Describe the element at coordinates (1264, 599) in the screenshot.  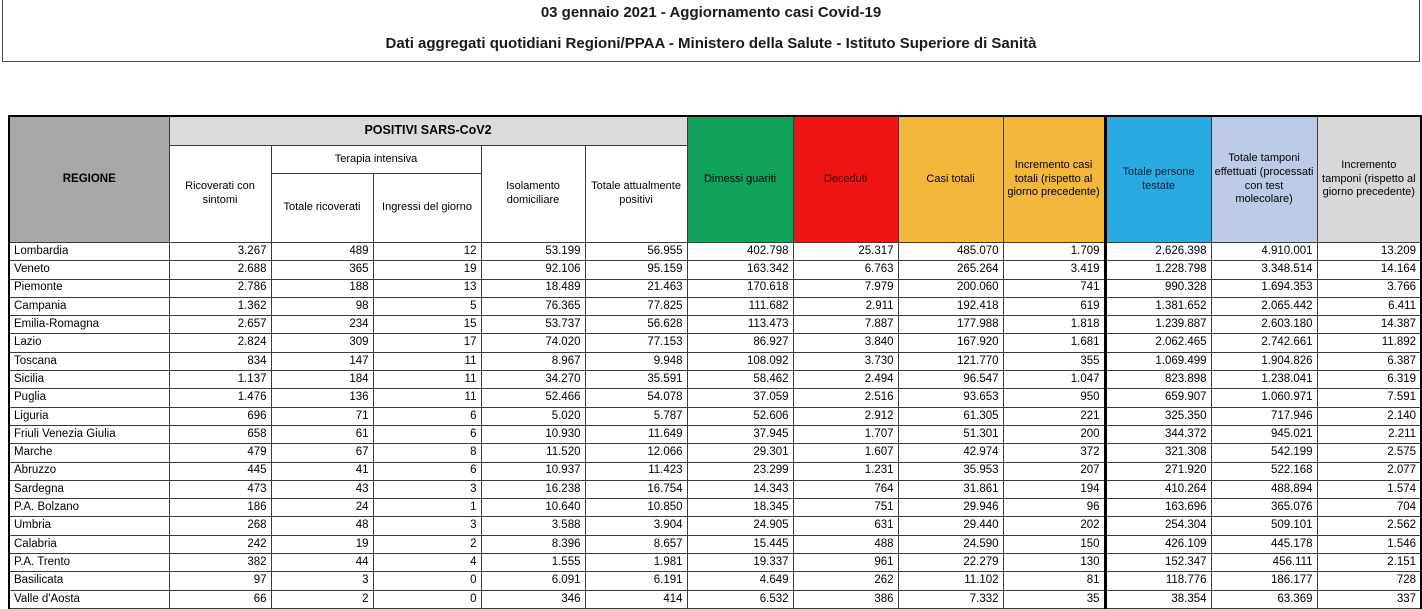
I see `value-cell: 63.369` at that location.